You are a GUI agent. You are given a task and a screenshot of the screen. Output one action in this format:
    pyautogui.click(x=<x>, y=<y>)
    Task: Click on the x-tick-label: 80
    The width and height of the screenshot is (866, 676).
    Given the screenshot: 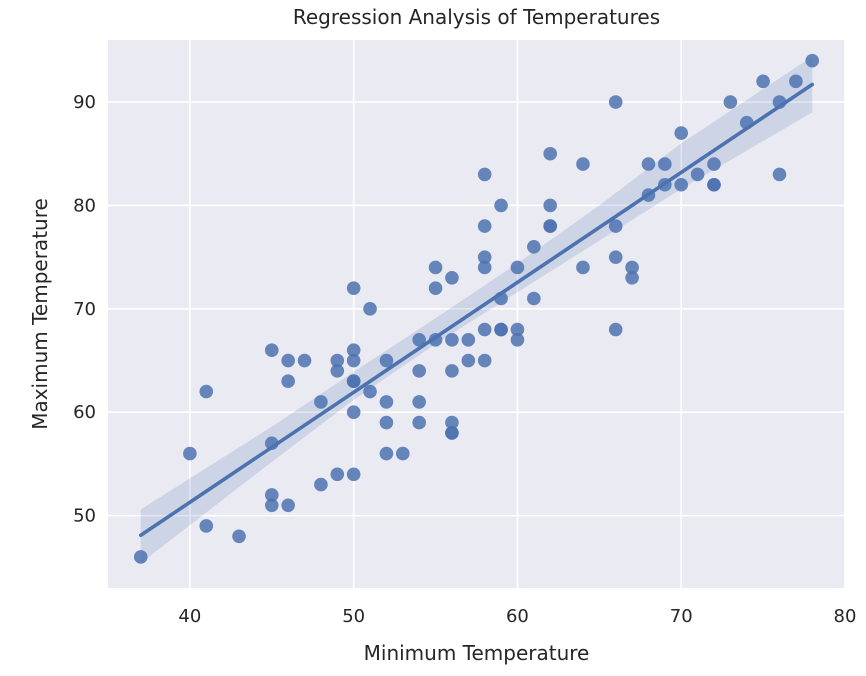 What is the action you would take?
    pyautogui.click(x=845, y=616)
    